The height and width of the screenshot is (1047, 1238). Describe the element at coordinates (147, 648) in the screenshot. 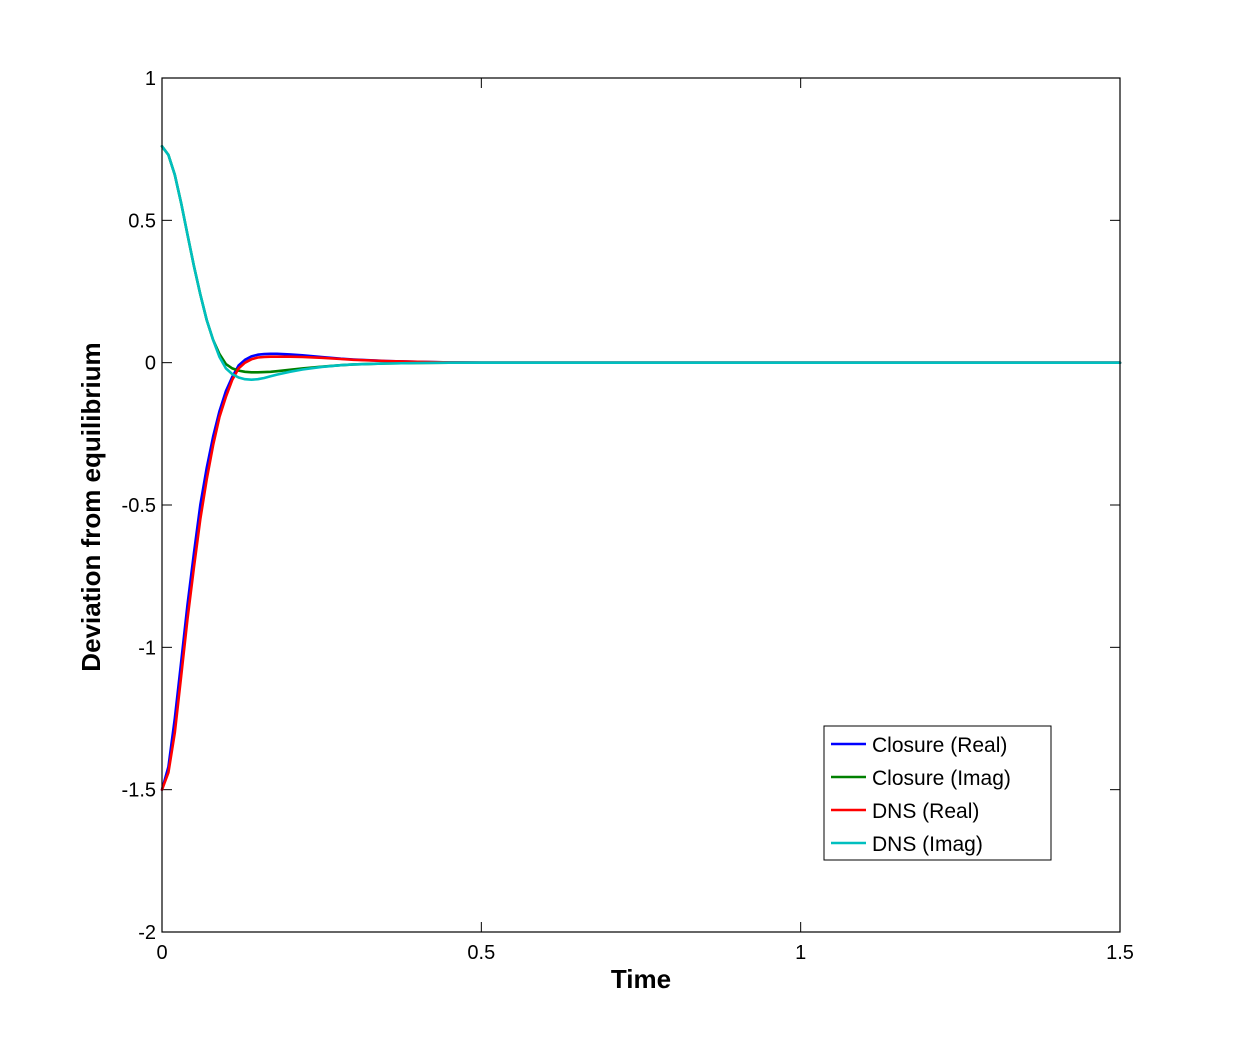

I see `y-tick-label: -1` at that location.